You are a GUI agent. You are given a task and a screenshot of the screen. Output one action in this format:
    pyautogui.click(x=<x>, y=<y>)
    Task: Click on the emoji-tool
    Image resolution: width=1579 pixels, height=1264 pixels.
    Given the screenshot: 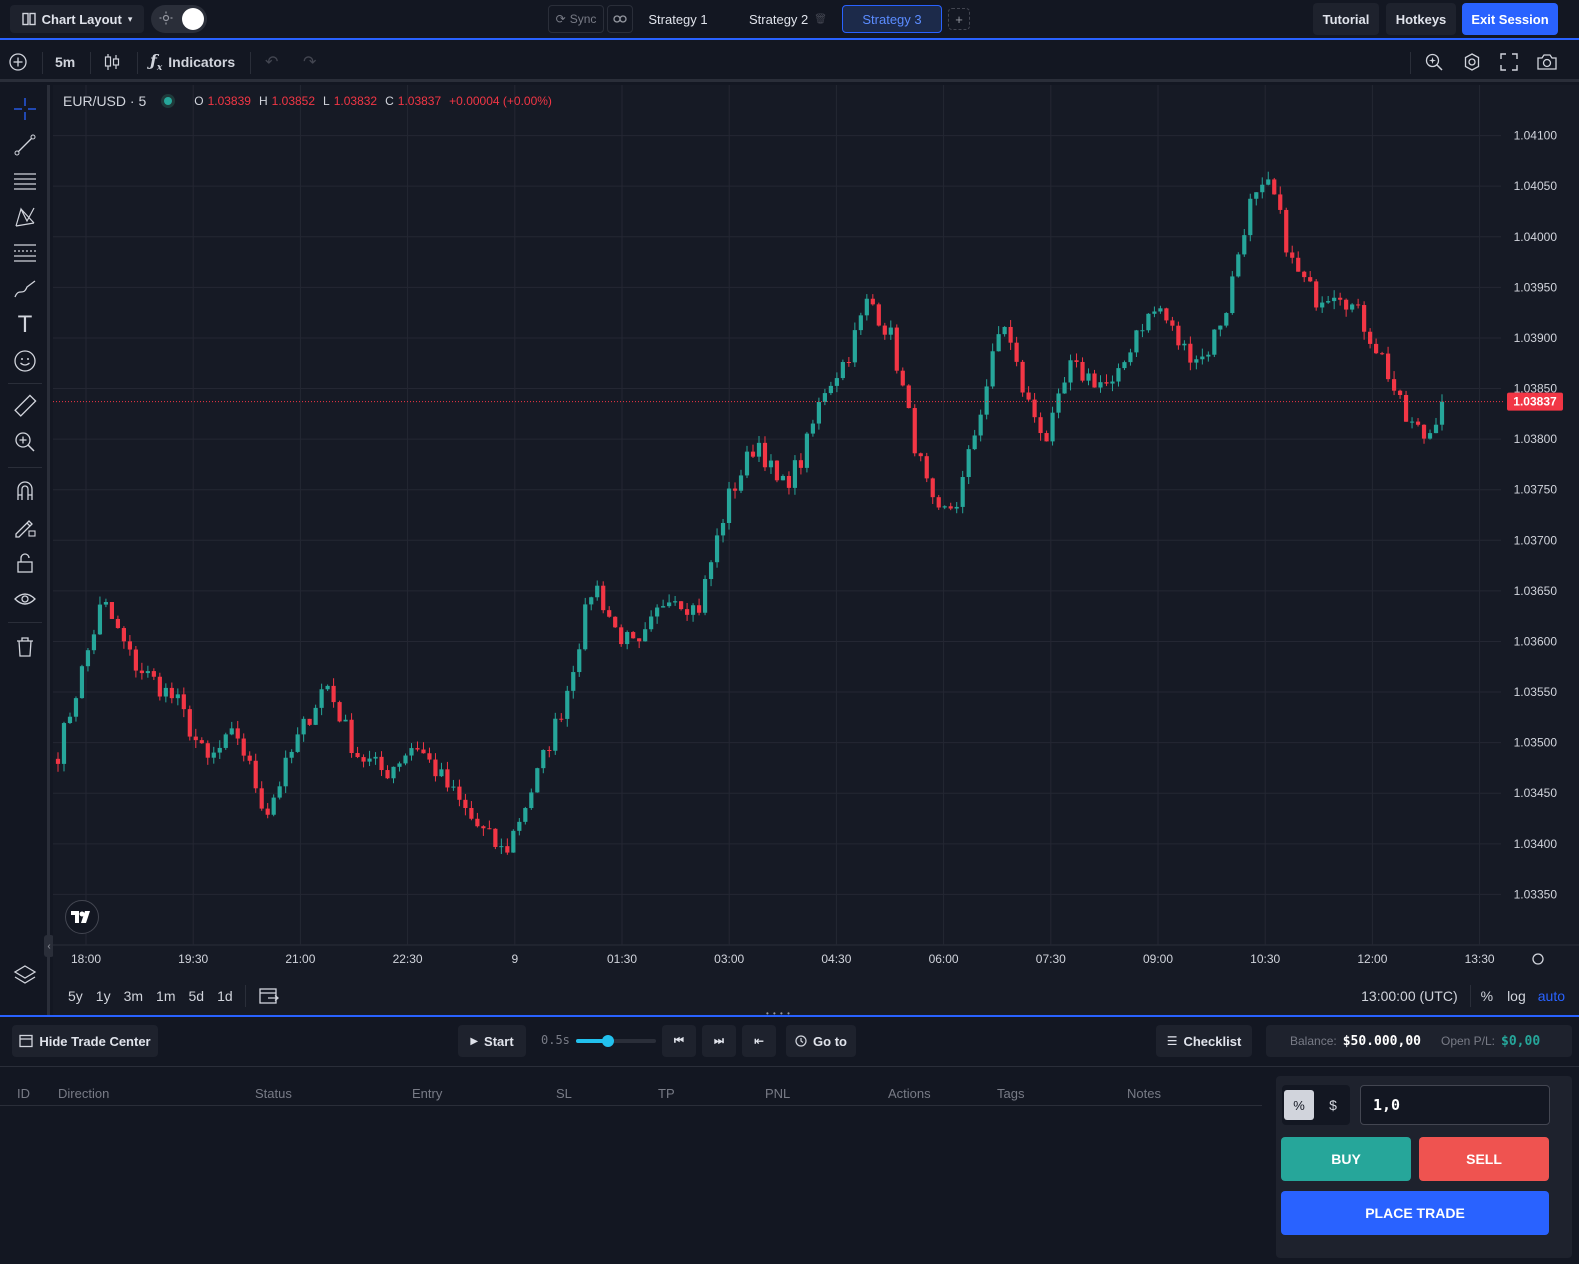 What is the action you would take?
    pyautogui.click(x=25, y=361)
    